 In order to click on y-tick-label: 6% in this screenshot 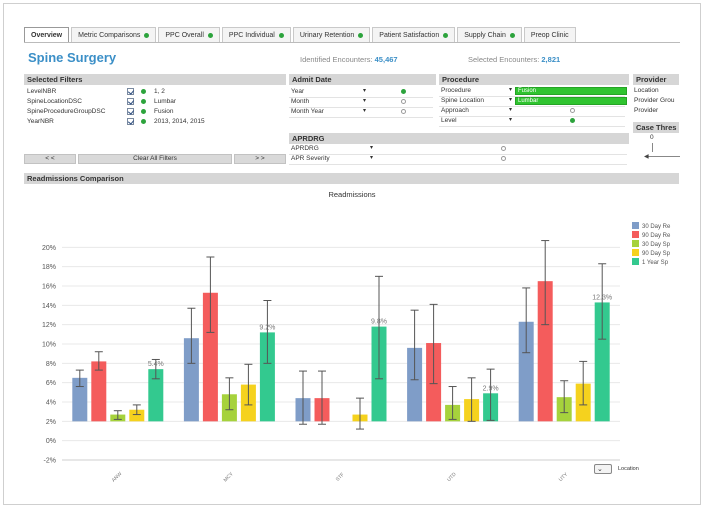, I will do `click(51, 383)`.